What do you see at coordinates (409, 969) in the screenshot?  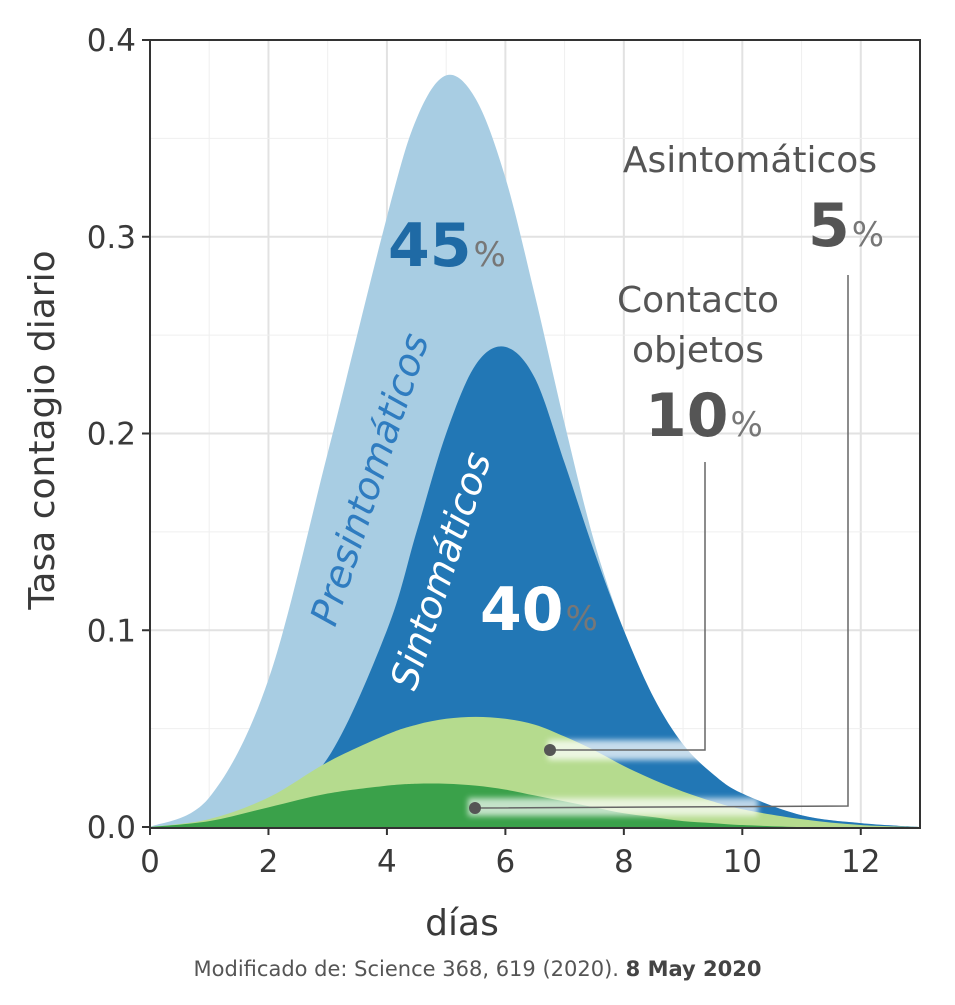 I see `source-prefix: Modificado de: Science 368, 619 (2020).` at bounding box center [409, 969].